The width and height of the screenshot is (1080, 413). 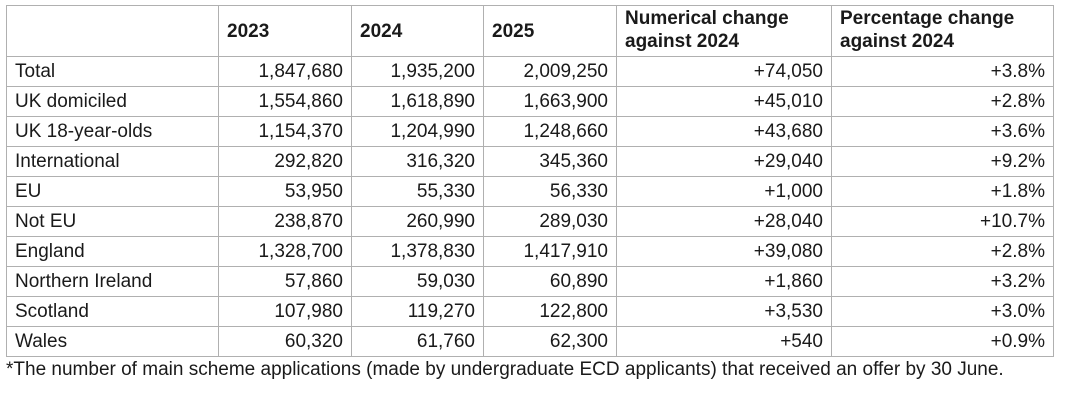 What do you see at coordinates (942, 71) in the screenshot?
I see `cell-percentage-change: +3.8%` at bounding box center [942, 71].